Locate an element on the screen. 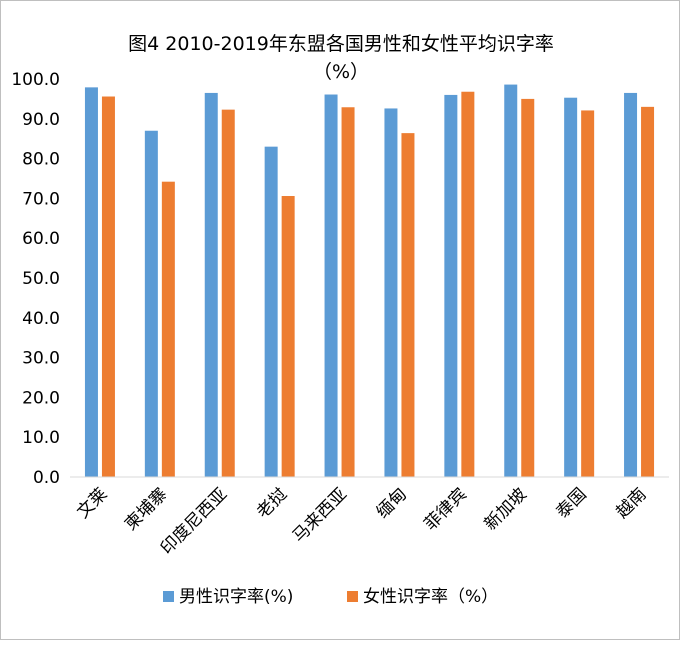 The height and width of the screenshot is (646, 680). legend-swatch-female is located at coordinates (352, 596).